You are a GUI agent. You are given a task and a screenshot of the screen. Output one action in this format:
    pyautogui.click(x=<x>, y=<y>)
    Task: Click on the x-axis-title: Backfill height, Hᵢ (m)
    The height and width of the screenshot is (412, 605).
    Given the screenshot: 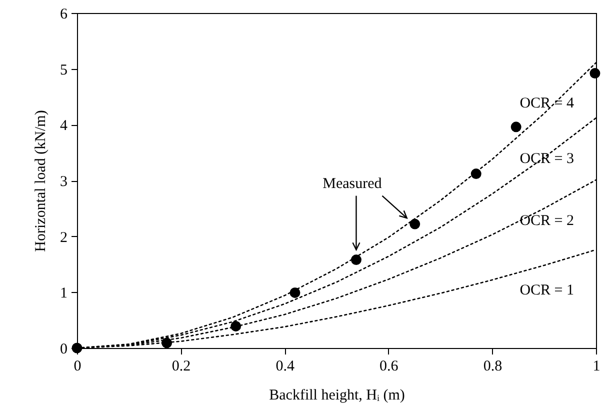 What is the action you would take?
    pyautogui.click(x=337, y=396)
    